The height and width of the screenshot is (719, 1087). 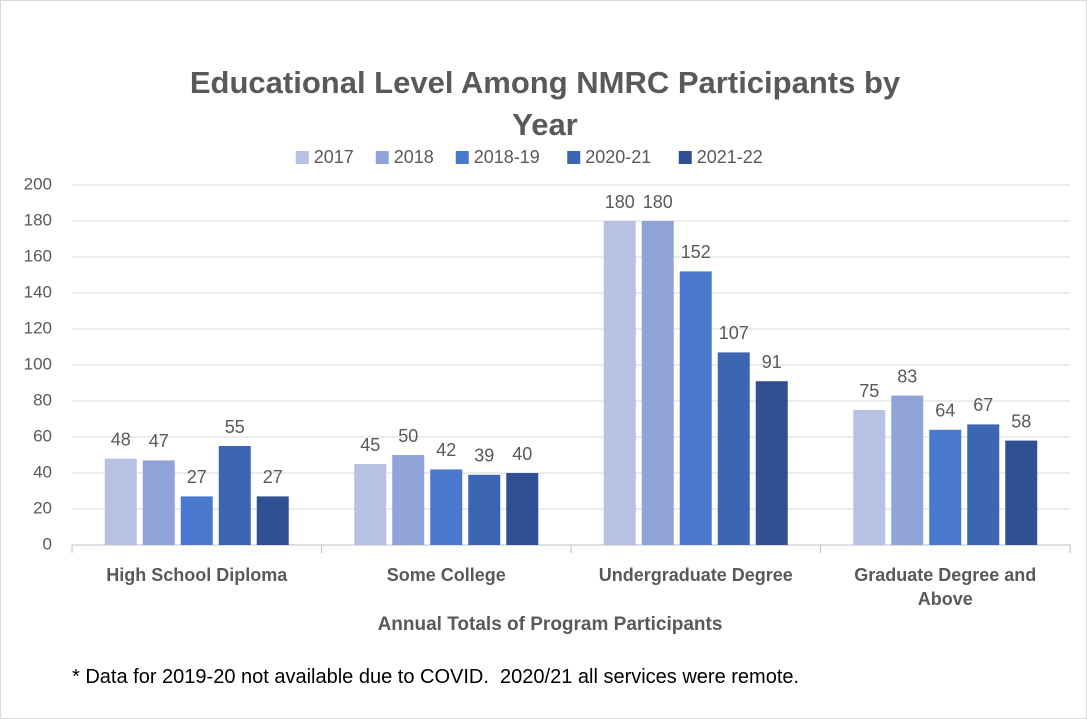 I want to click on x-axis-title: Annual Totals of Program Participants, so click(x=550, y=624).